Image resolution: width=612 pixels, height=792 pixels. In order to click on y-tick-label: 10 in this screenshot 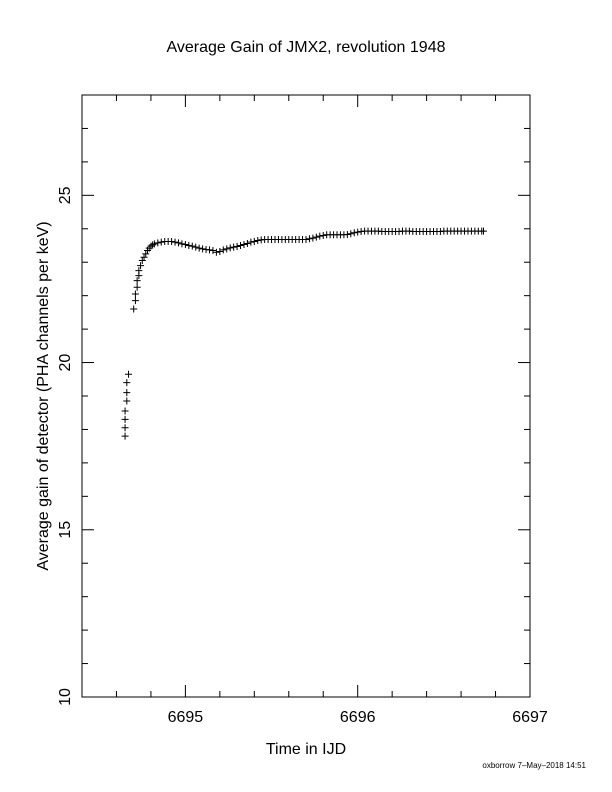, I will do `click(65, 697)`.